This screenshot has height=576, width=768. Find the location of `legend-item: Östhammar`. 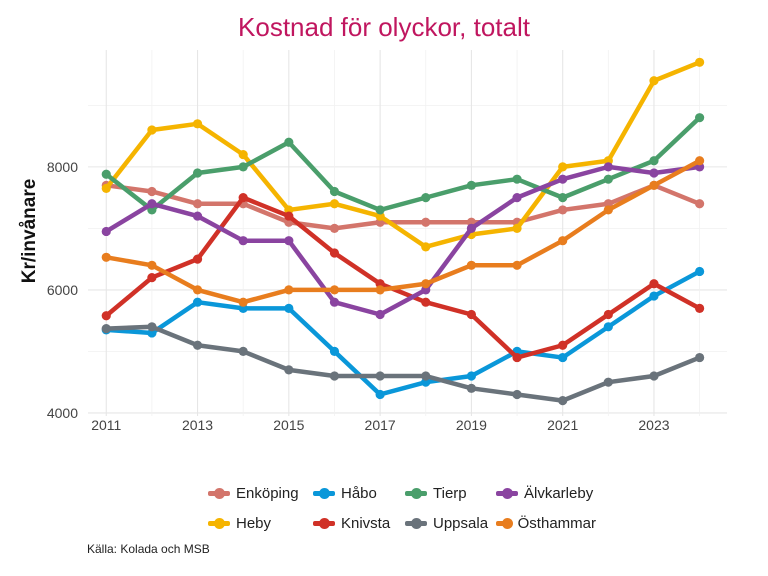

legend-item: Östhammar is located at coordinates (546, 523).